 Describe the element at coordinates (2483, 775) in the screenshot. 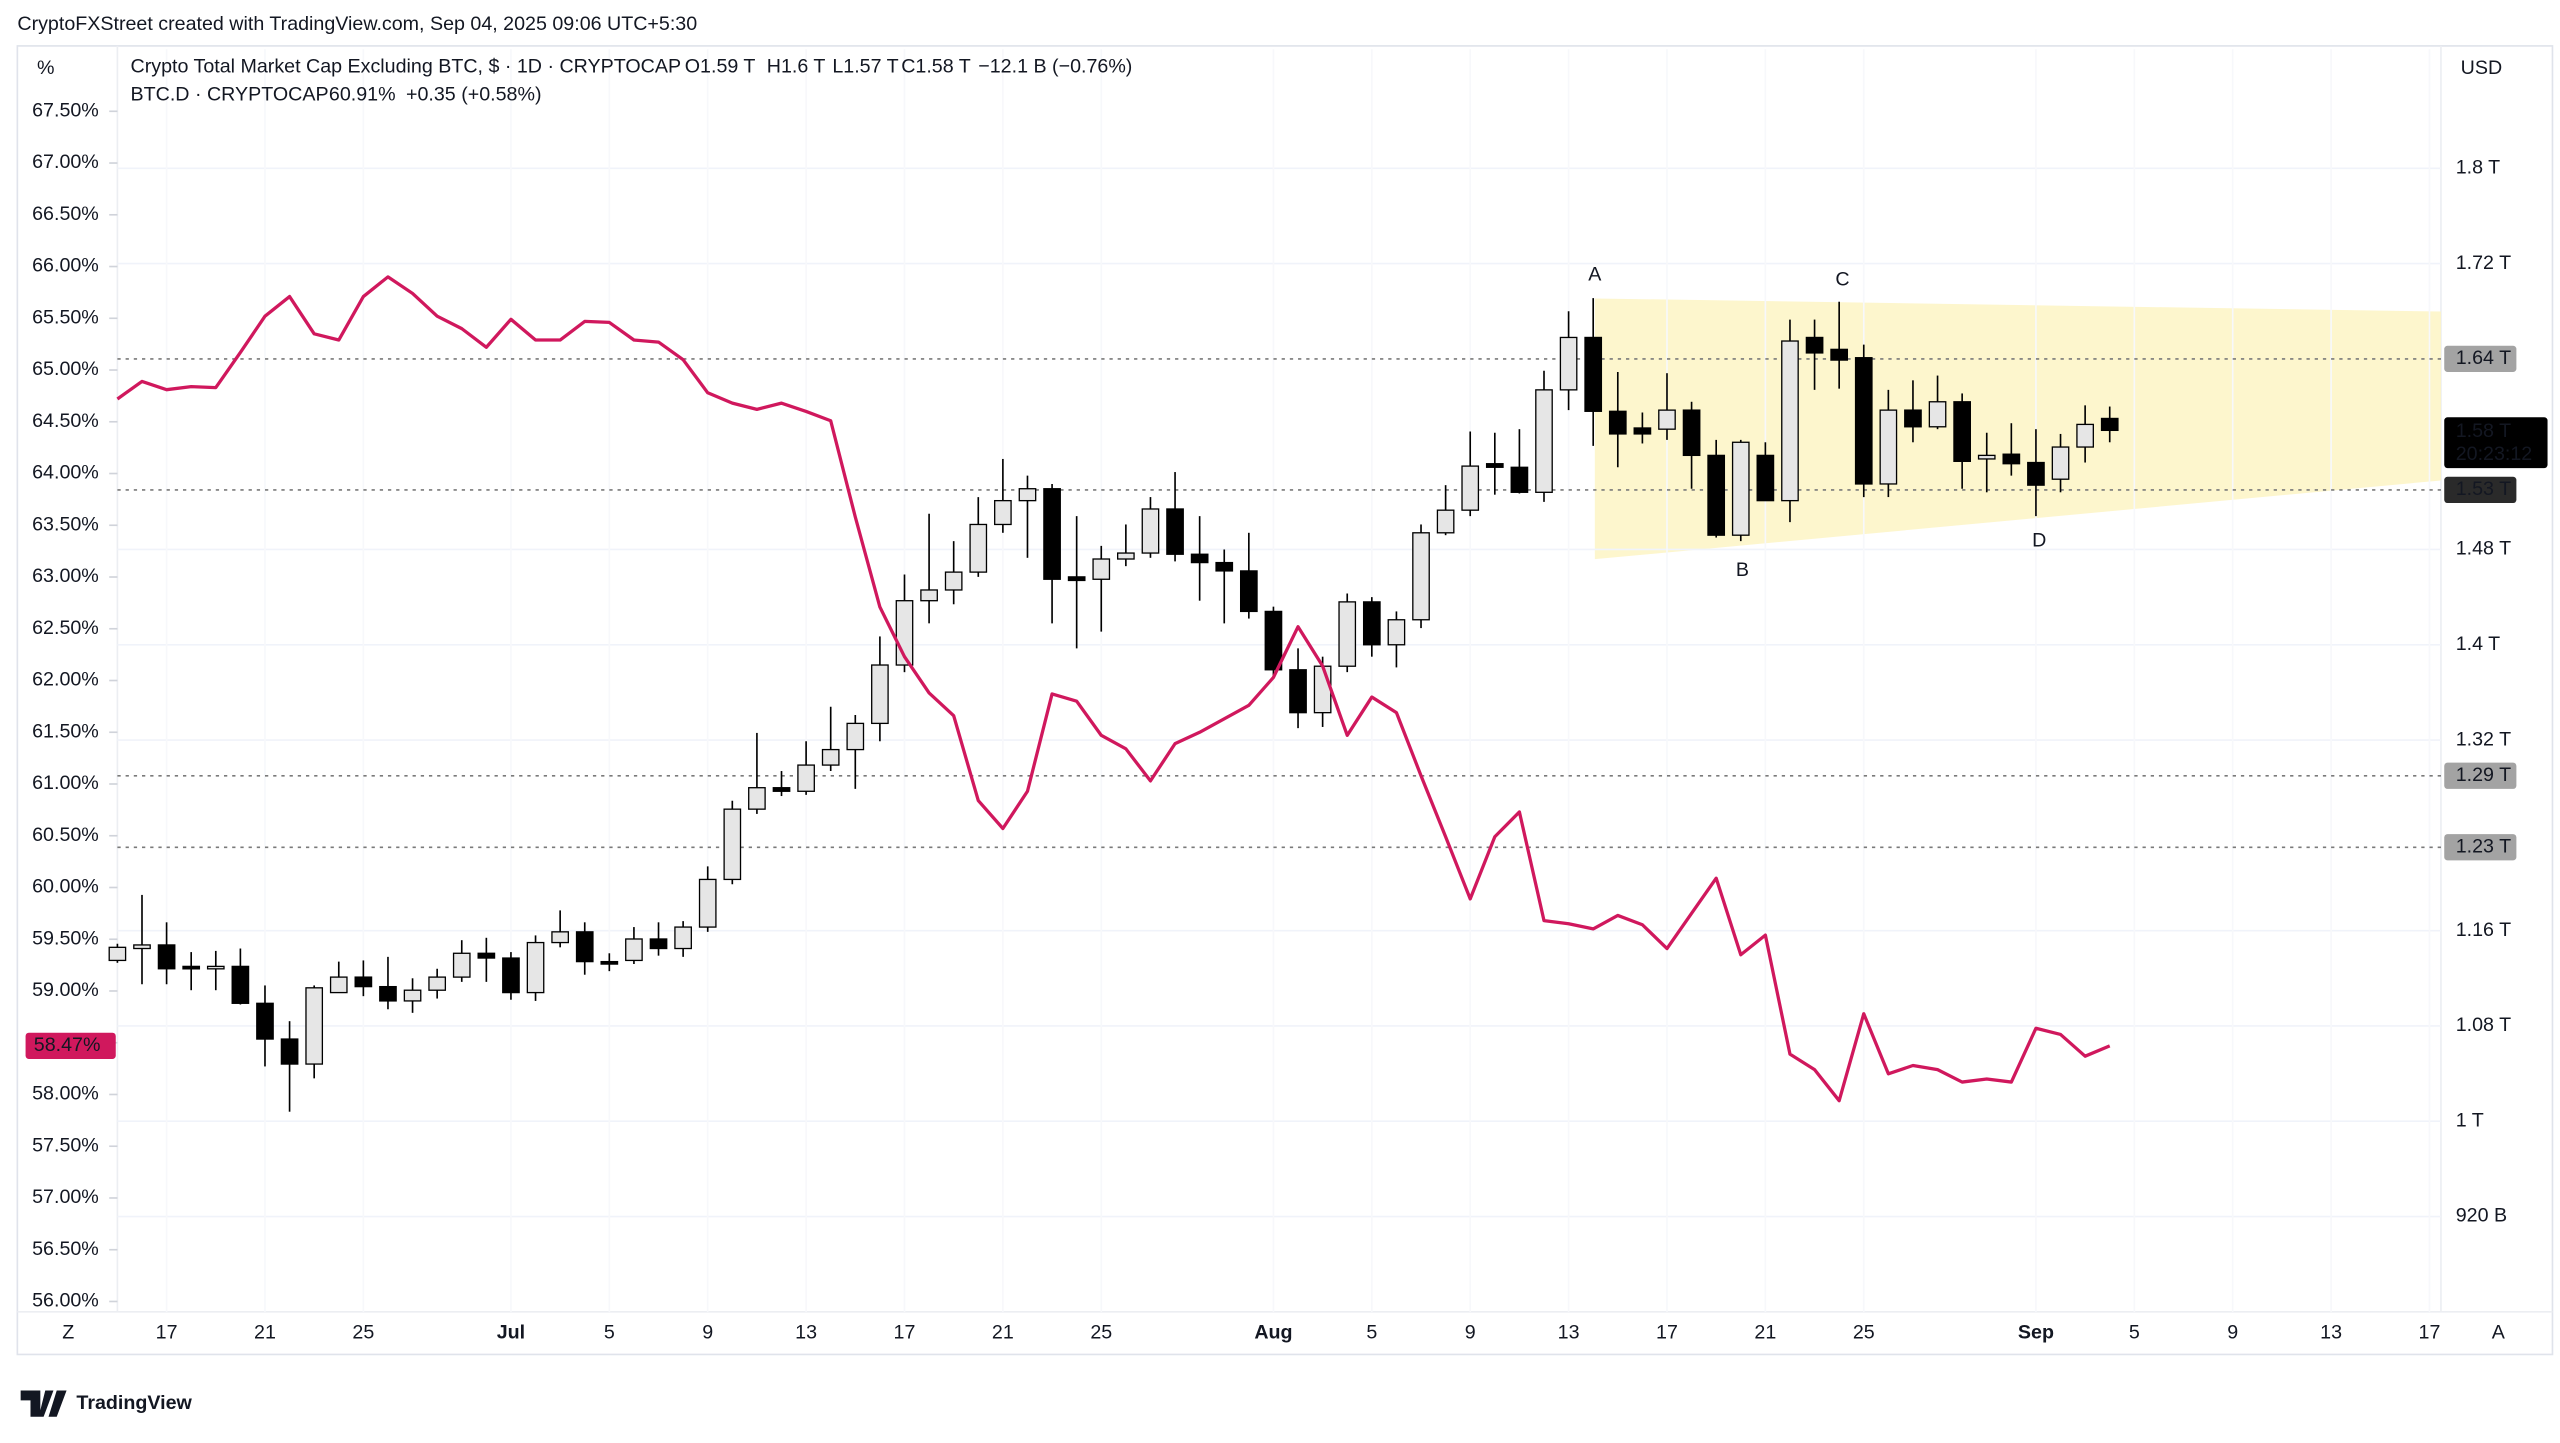

I see `level-label: 1.29 T` at that location.